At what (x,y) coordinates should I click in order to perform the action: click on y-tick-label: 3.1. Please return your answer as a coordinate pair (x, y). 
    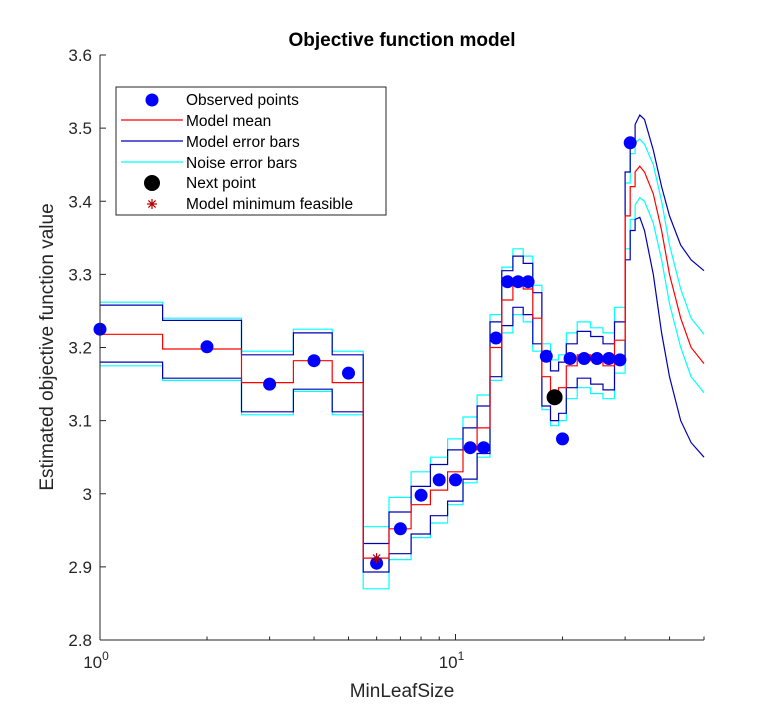
    Looking at the image, I should click on (80, 421).